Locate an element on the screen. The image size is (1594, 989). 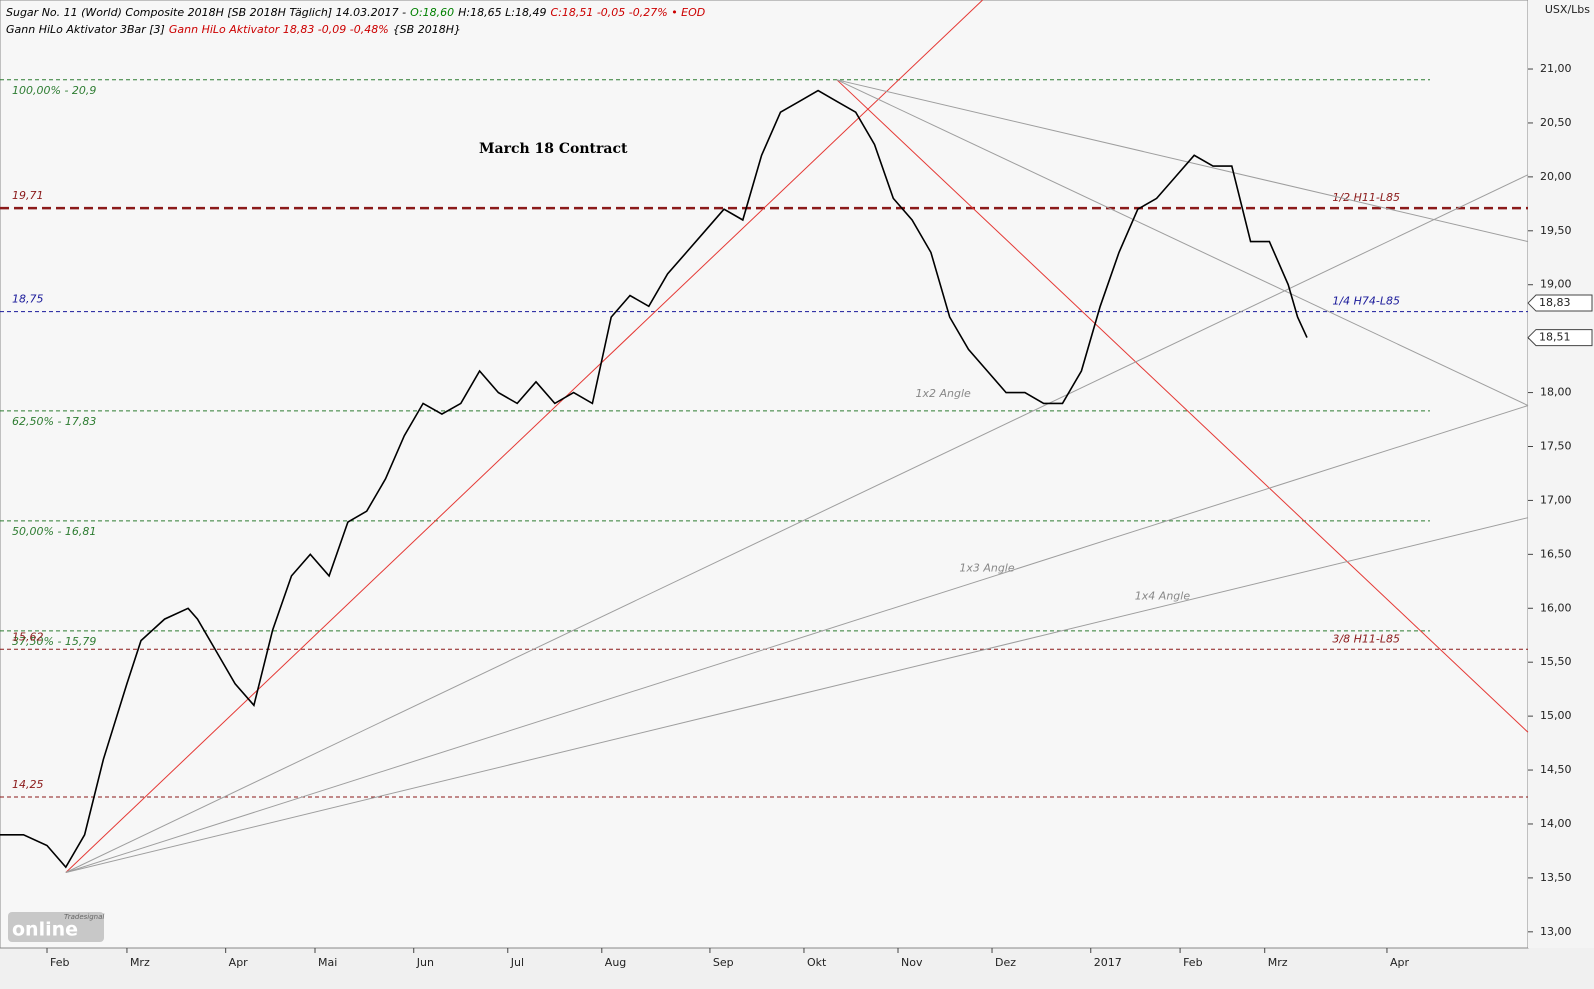
y-tick-label: 20,00 is located at coordinates (1556, 176).